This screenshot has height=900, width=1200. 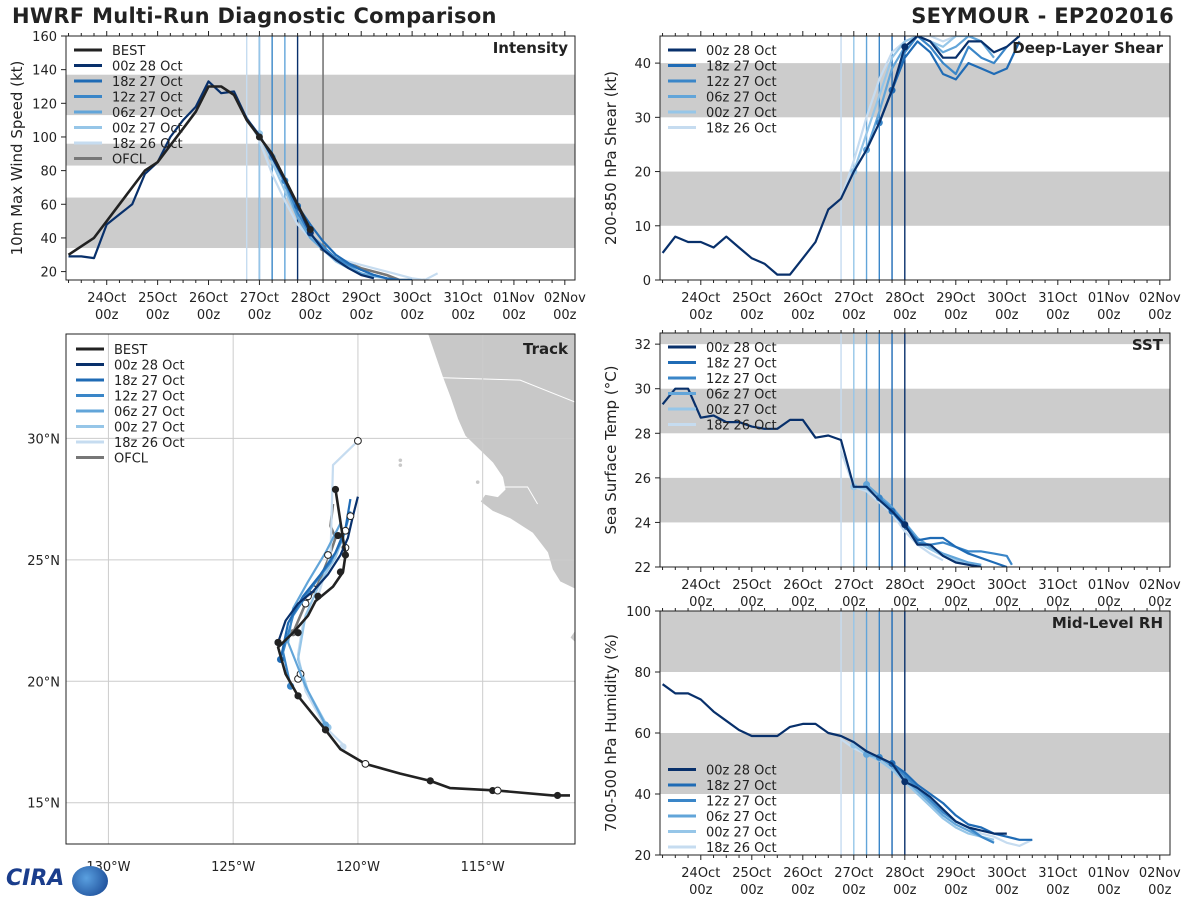 What do you see at coordinates (90, 881) in the screenshot?
I see `globe-icon` at bounding box center [90, 881].